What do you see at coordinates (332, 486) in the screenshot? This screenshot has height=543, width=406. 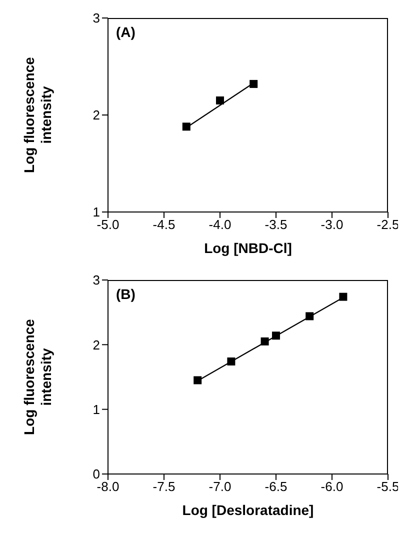 I see `x-tick-label: -6.0` at bounding box center [332, 486].